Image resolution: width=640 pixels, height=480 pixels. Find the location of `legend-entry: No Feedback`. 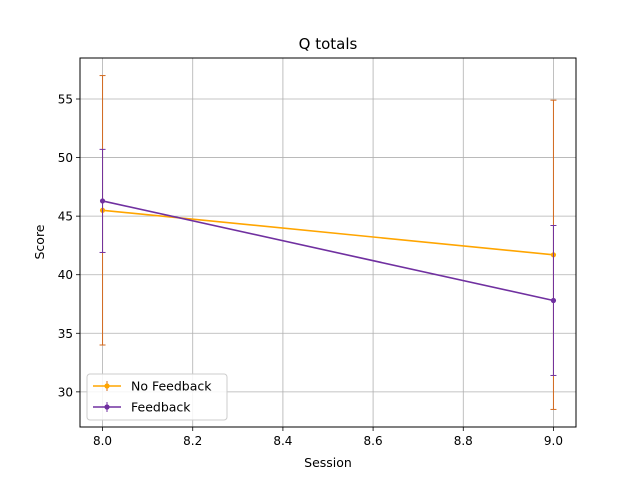

legend-entry: No Feedback is located at coordinates (152, 386).